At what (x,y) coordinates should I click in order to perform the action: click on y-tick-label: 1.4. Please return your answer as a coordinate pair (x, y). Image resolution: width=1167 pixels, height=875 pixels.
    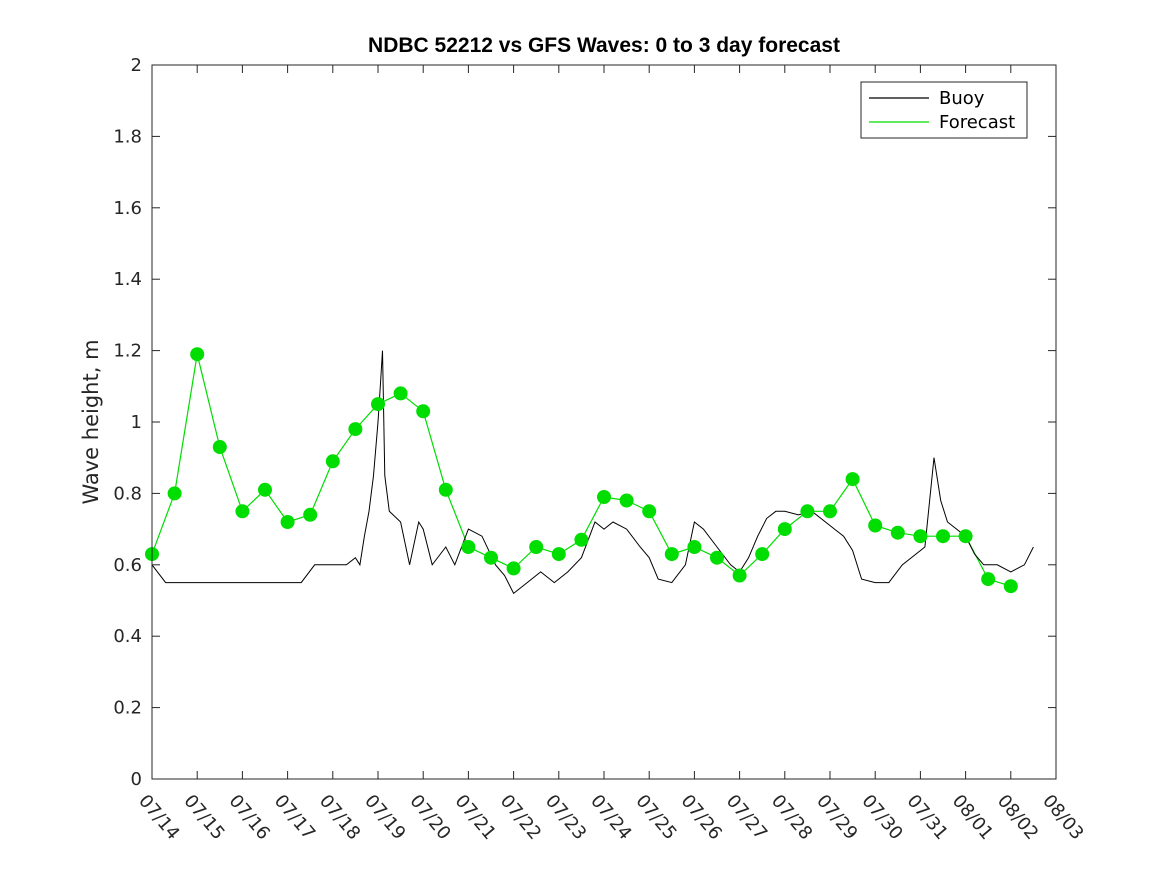
    Looking at the image, I should click on (127, 279).